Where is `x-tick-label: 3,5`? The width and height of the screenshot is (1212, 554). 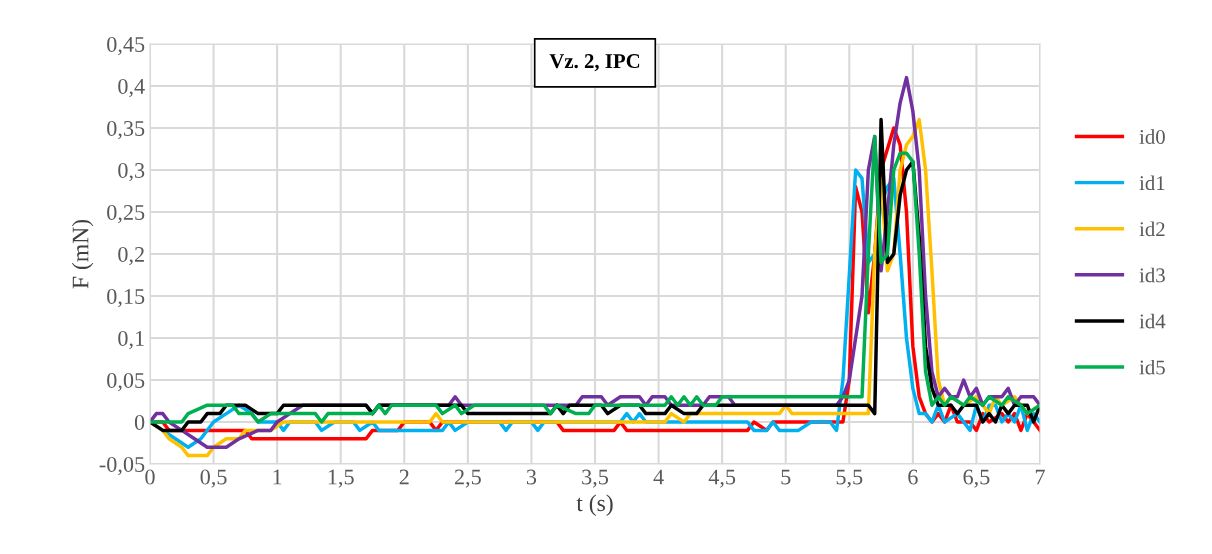 x-tick-label: 3,5 is located at coordinates (595, 478).